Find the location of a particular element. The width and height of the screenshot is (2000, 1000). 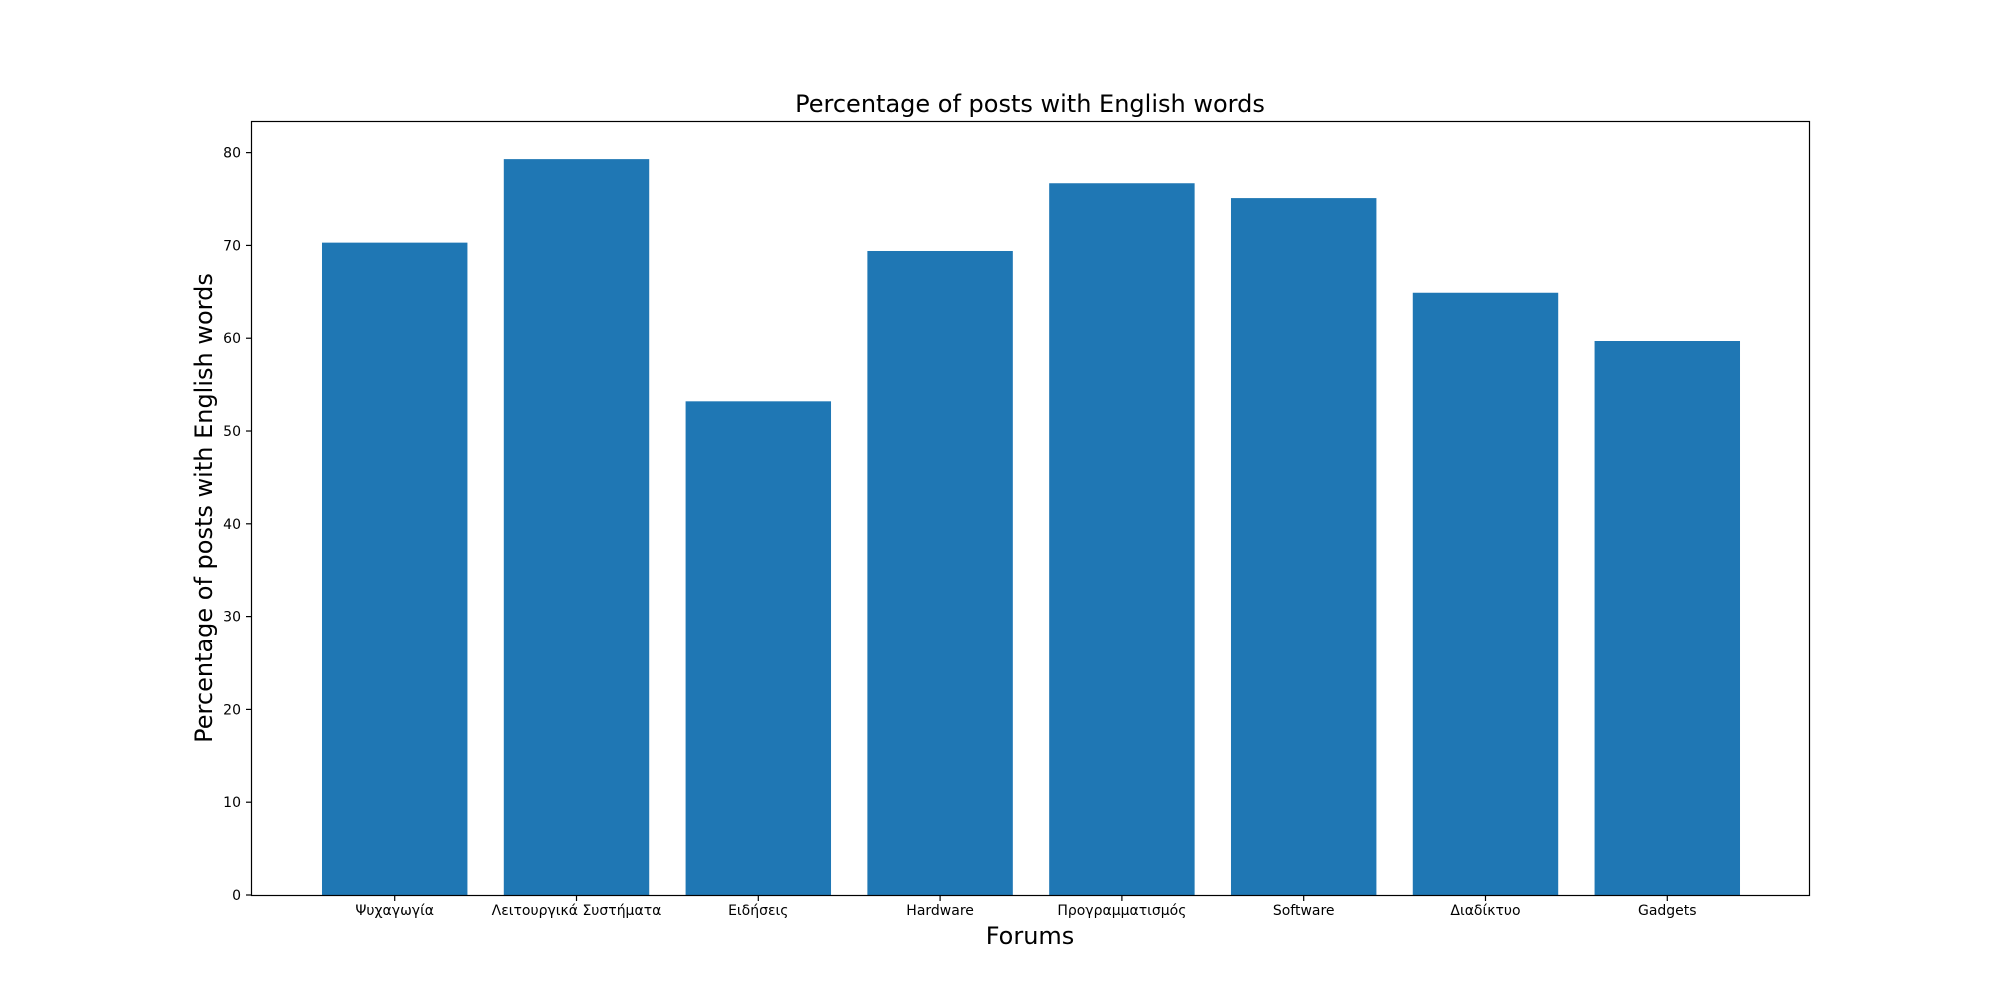

y-tick-label: 0 is located at coordinates (236, 896).